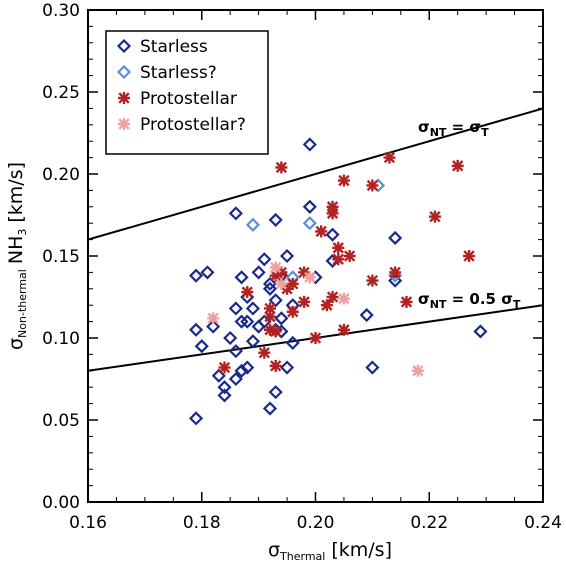  Describe the element at coordinates (517, 304) in the screenshot. I see `annot2-rhs-sub: T` at that location.